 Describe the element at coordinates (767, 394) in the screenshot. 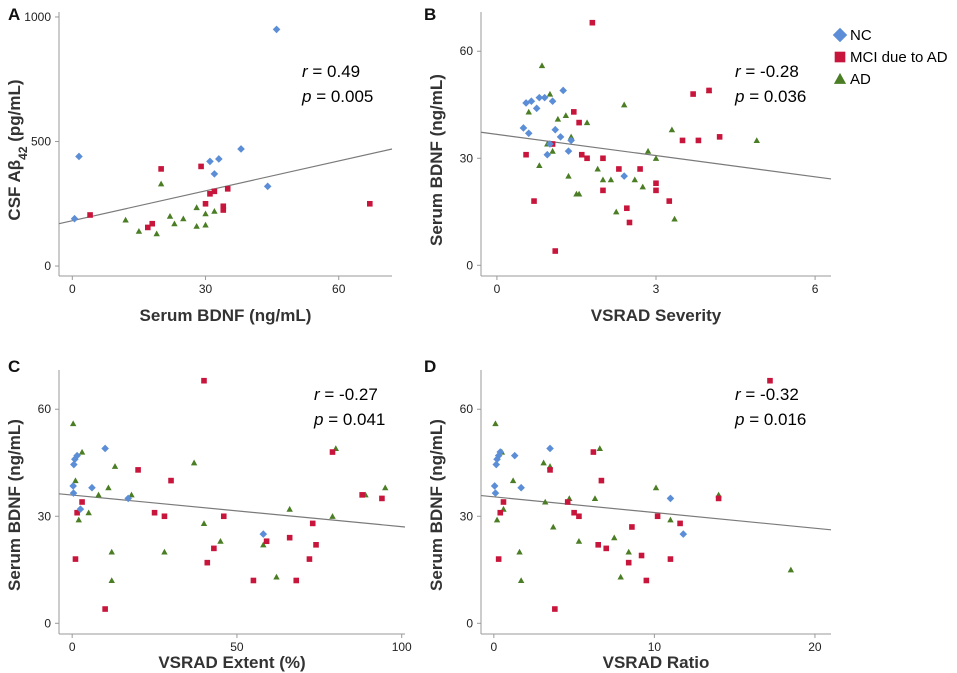

I see `stat-r: r = -0.32` at that location.